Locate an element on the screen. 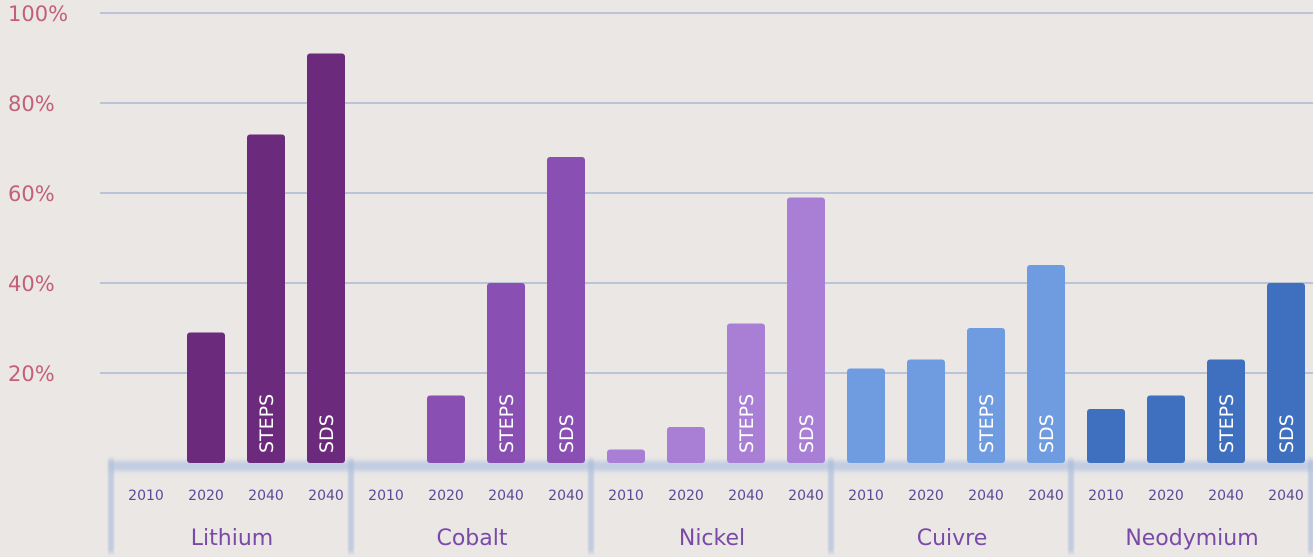  group-label: Neodymium is located at coordinates (1191, 538).